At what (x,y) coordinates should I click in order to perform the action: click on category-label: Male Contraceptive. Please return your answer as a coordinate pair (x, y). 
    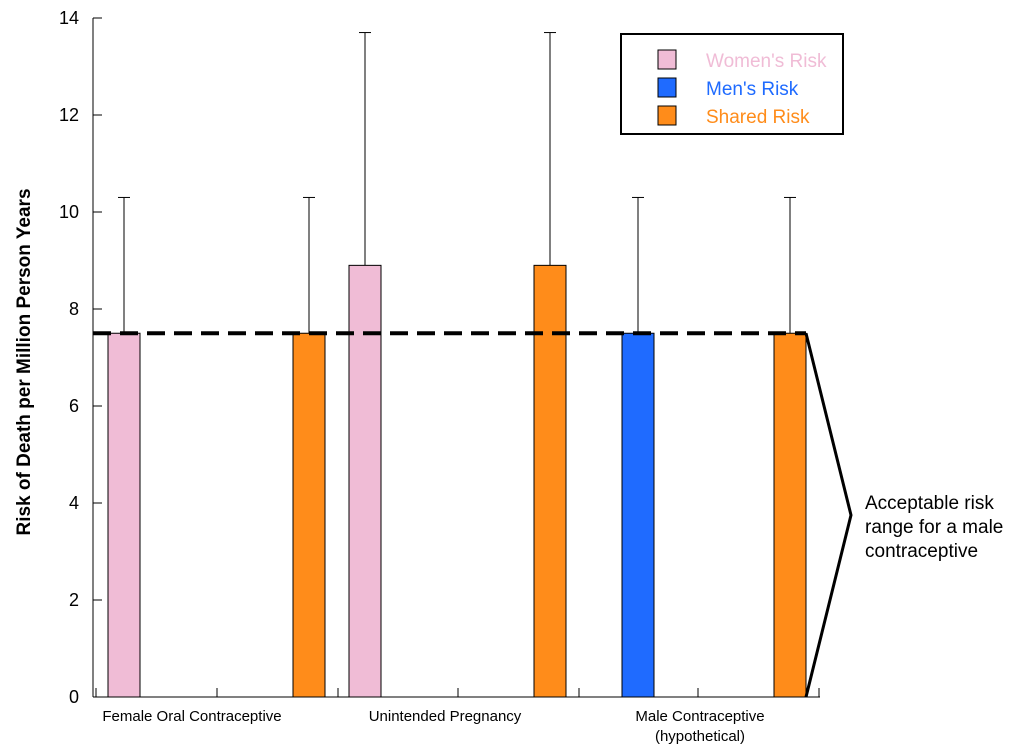
    Looking at the image, I should click on (699, 716).